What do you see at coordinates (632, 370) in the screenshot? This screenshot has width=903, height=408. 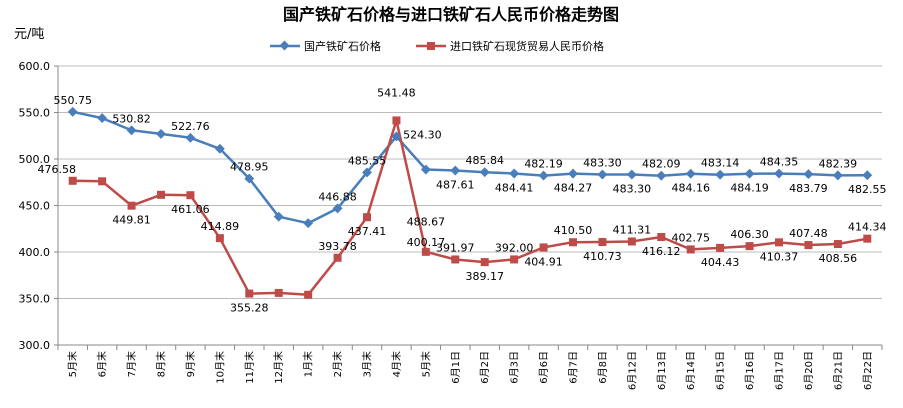 I see `x-tick-label: 6月12日` at bounding box center [632, 370].